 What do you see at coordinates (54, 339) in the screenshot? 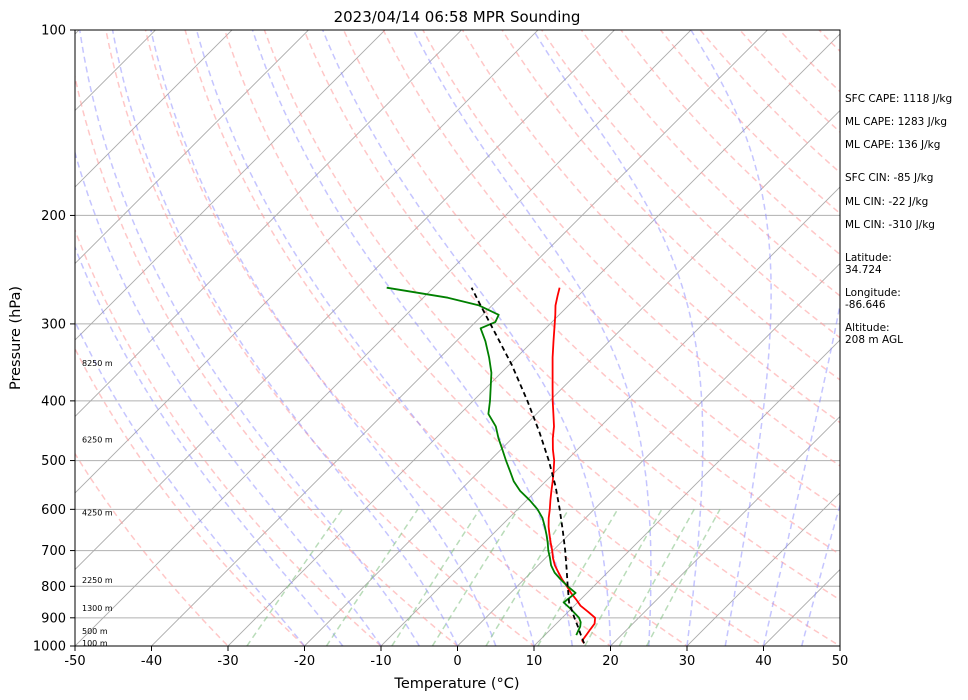
I see `y-axis-ticks: 100 200 300 400 500 600 700 800 900 1000` at bounding box center [54, 339].